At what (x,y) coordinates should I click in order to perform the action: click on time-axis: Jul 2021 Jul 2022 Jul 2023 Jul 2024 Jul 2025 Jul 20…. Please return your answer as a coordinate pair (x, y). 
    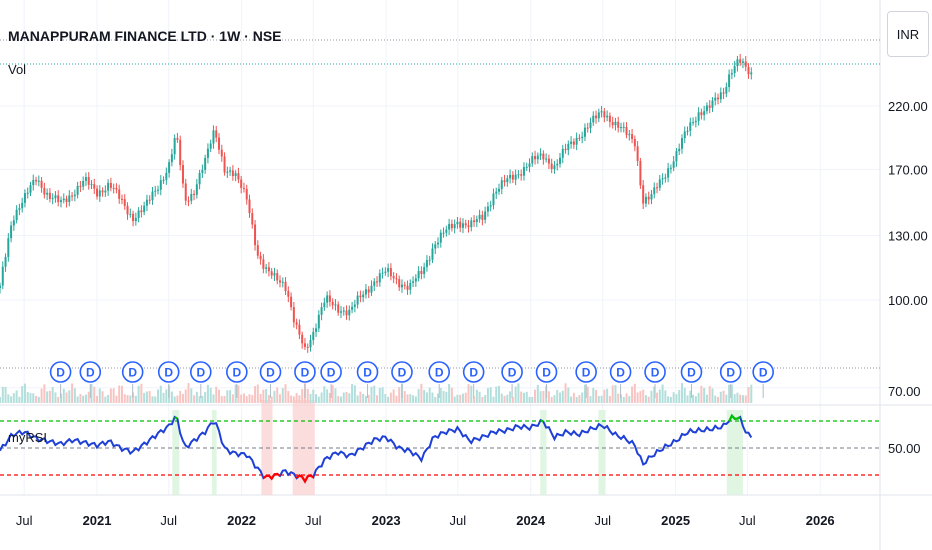
    Looking at the image, I should click on (425, 520).